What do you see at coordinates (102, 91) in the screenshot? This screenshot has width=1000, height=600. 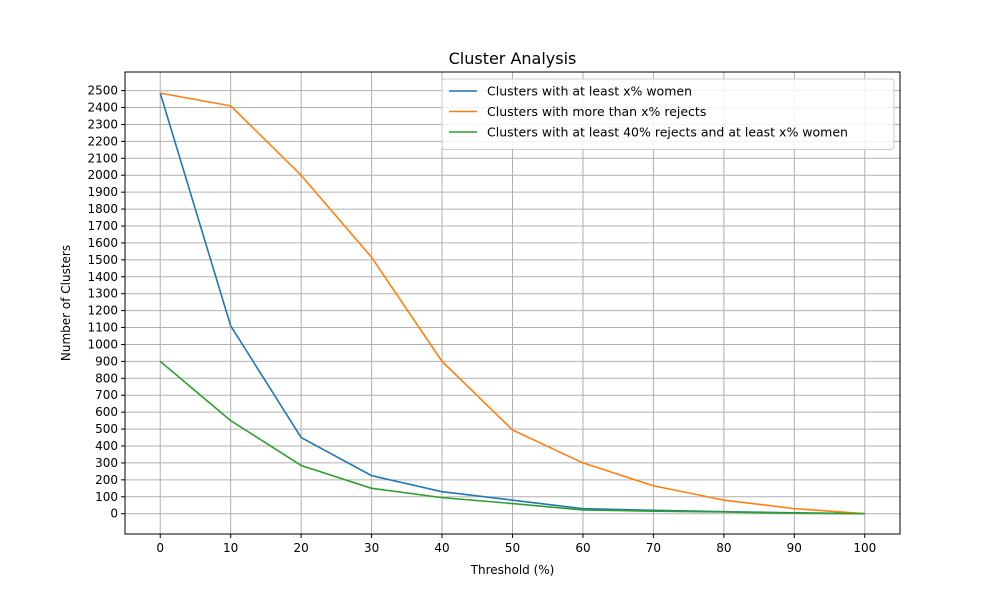 I see `y-tick-label: 2500` at bounding box center [102, 91].